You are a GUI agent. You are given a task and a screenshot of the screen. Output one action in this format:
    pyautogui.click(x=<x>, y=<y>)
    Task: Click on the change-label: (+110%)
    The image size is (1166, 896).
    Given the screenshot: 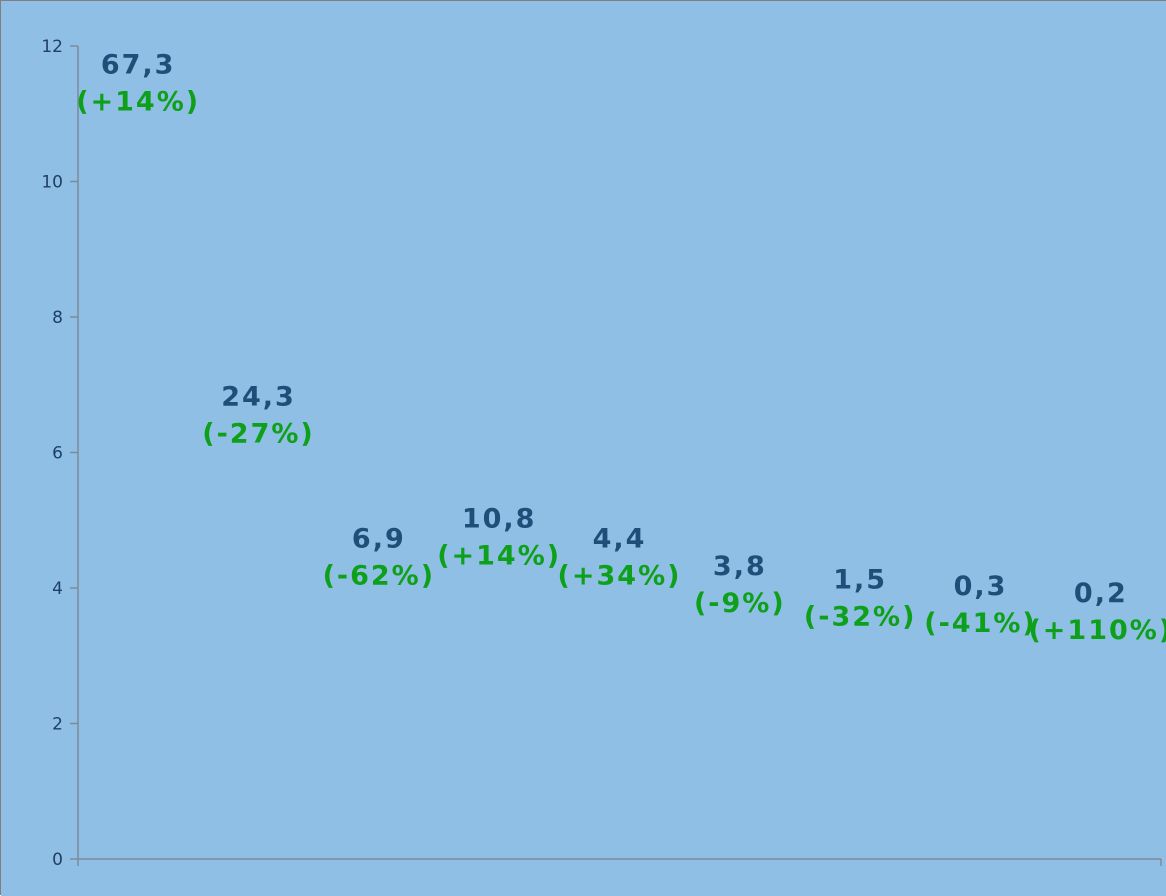 What is the action you would take?
    pyautogui.click(x=1097, y=630)
    